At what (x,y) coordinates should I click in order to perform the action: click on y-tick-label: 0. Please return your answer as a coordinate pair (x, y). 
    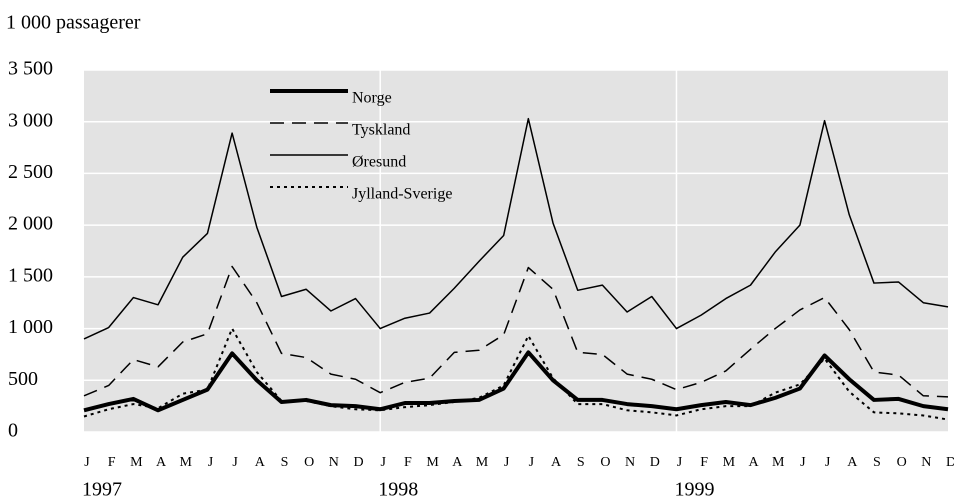
    Looking at the image, I should click on (13, 431).